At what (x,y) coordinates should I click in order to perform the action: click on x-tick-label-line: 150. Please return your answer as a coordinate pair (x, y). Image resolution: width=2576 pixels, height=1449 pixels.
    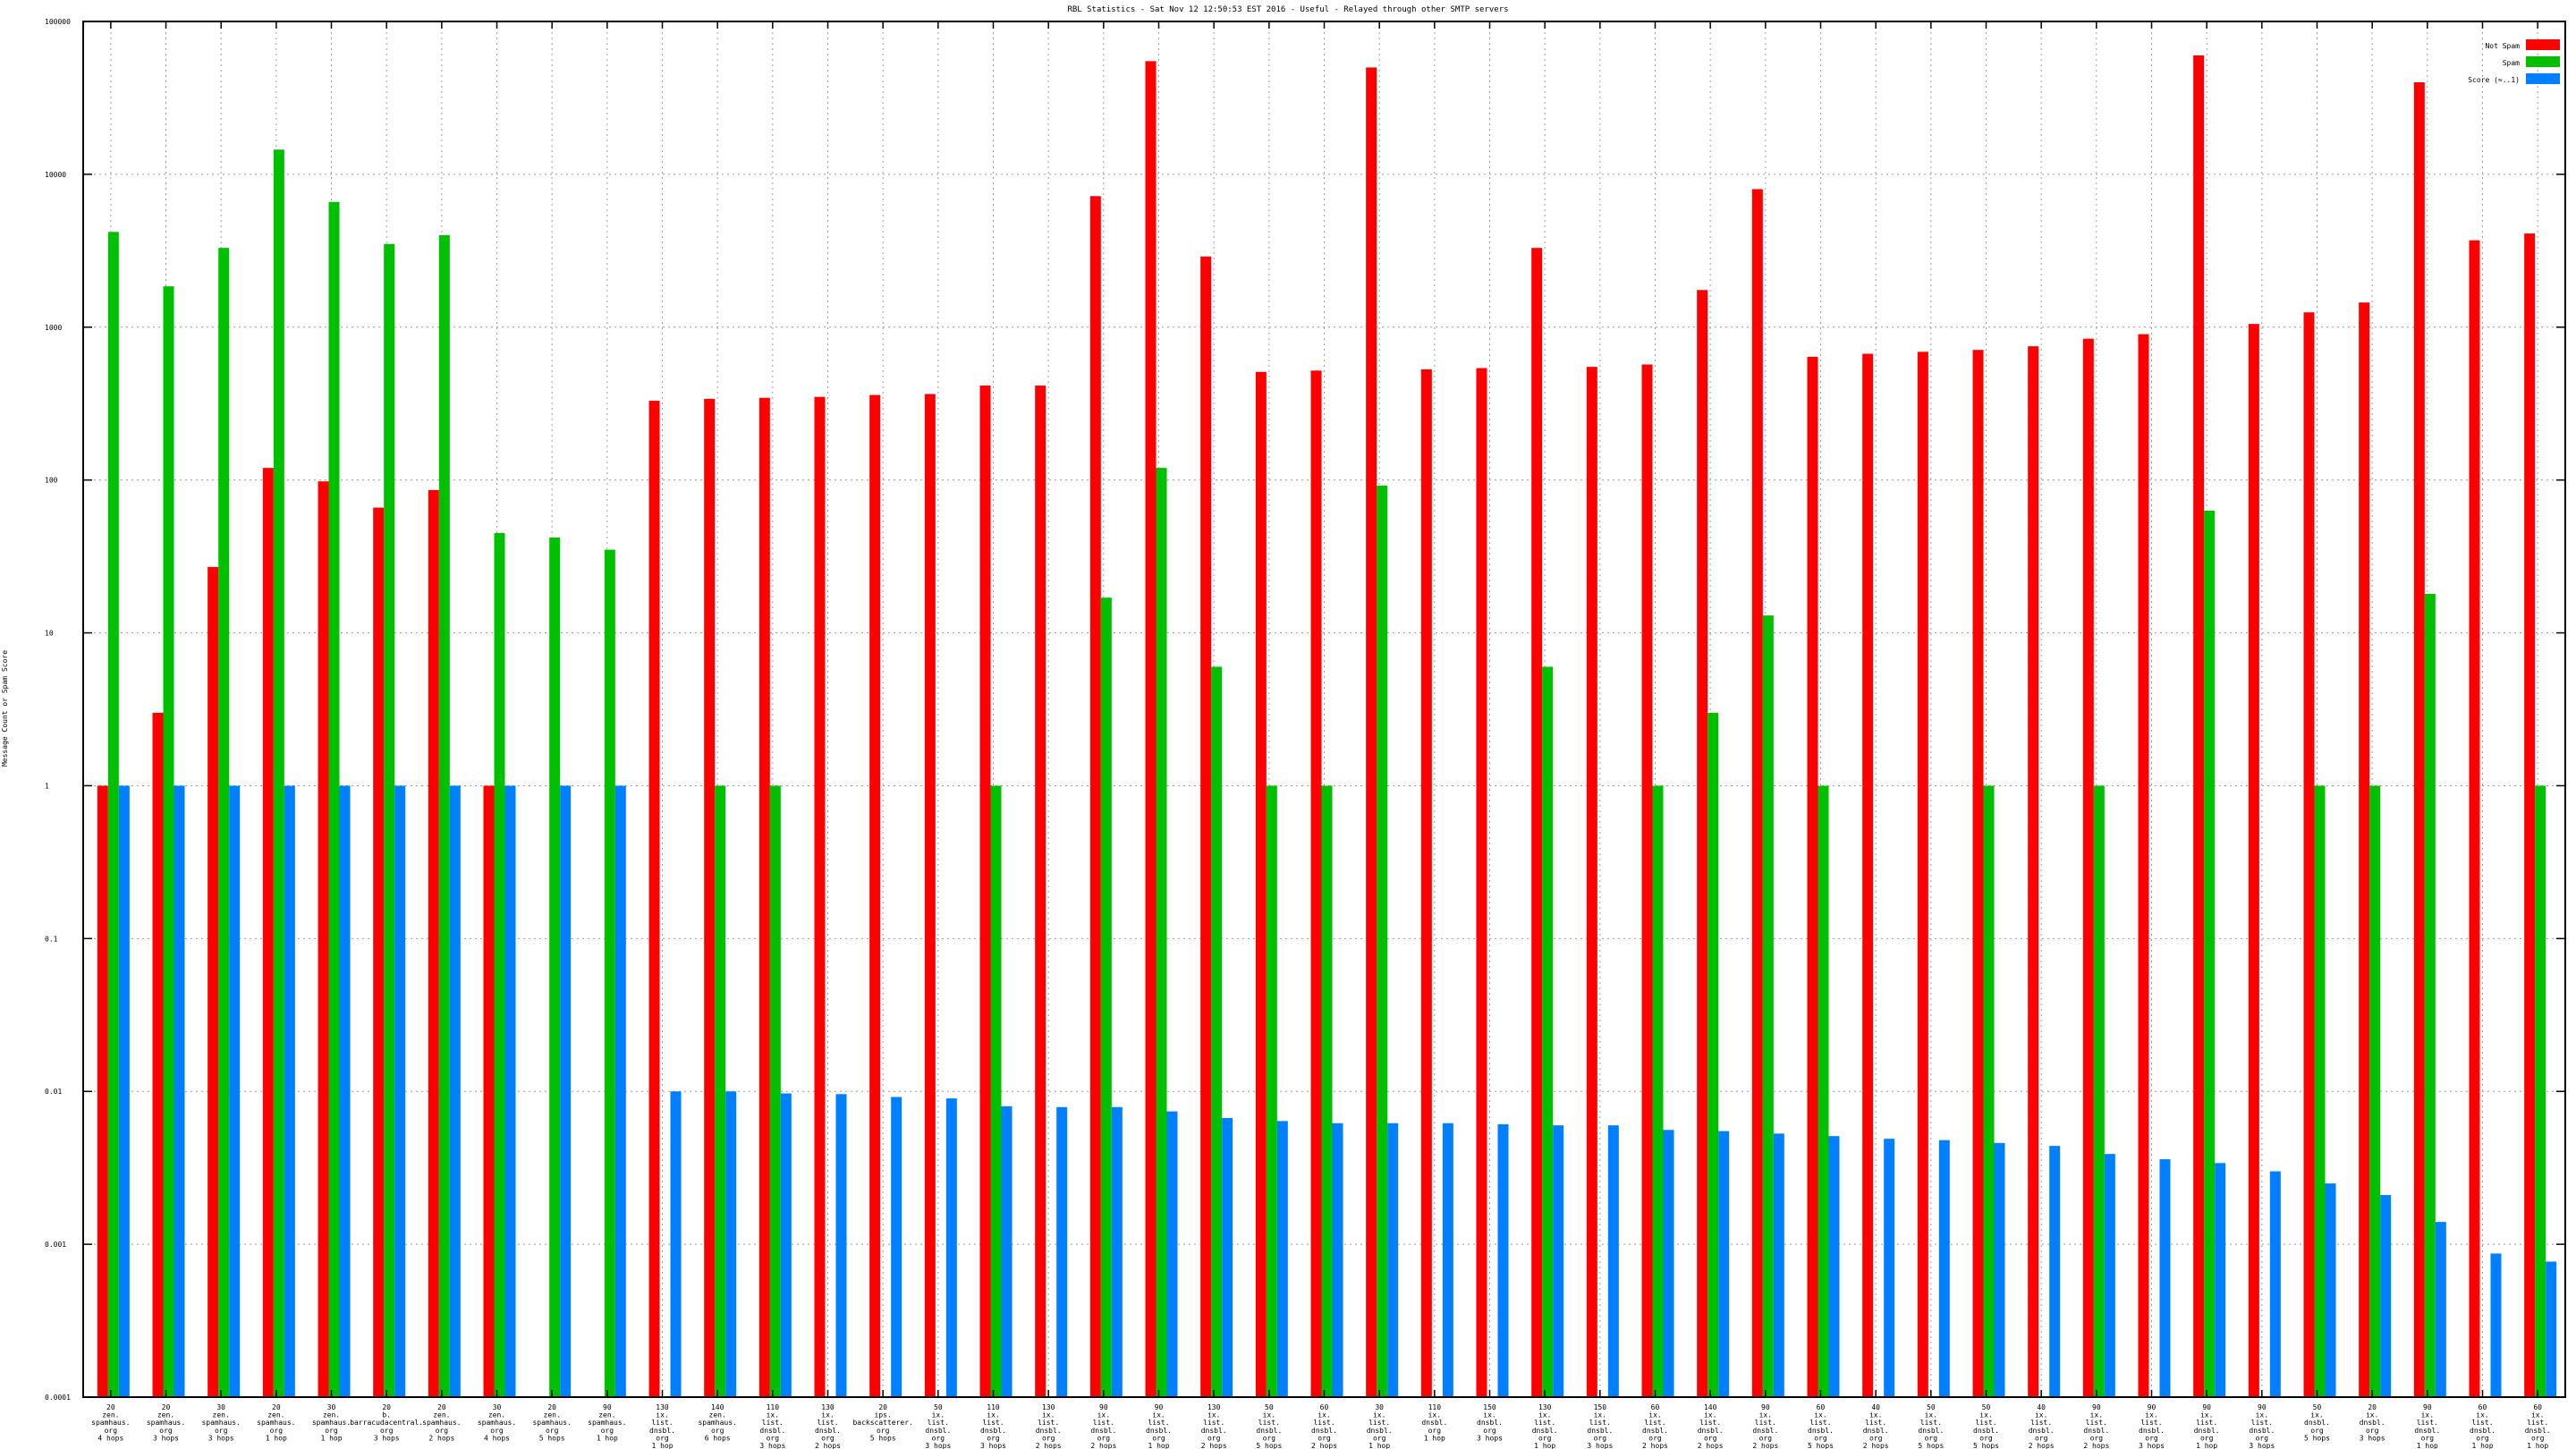
    Looking at the image, I should click on (1600, 1407).